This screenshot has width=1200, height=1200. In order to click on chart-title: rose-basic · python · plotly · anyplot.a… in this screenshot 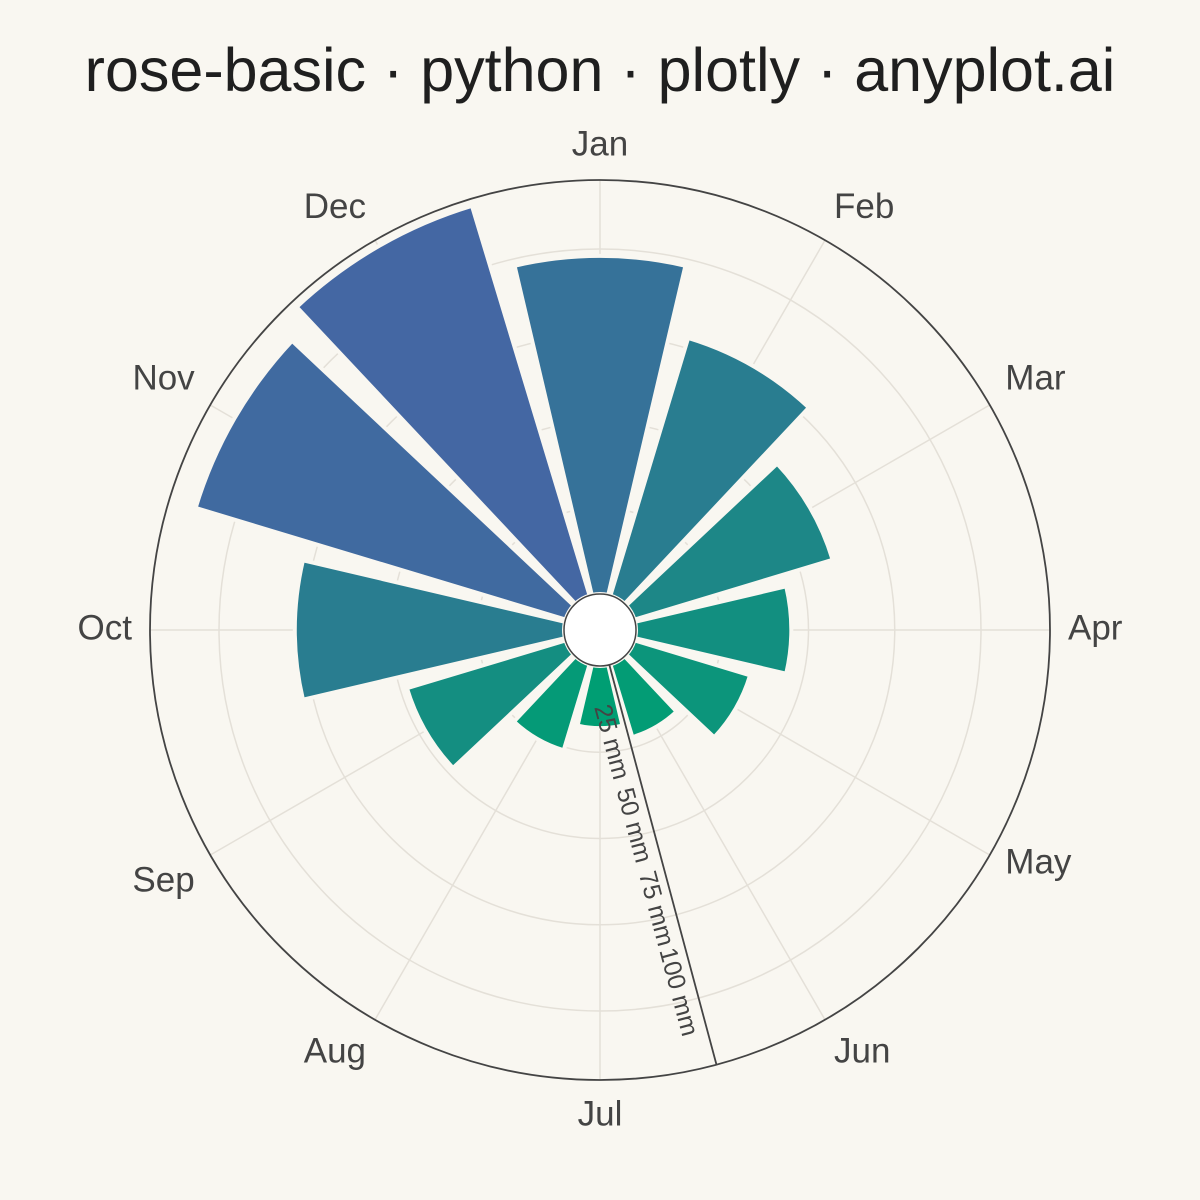, I will do `click(600, 70)`.